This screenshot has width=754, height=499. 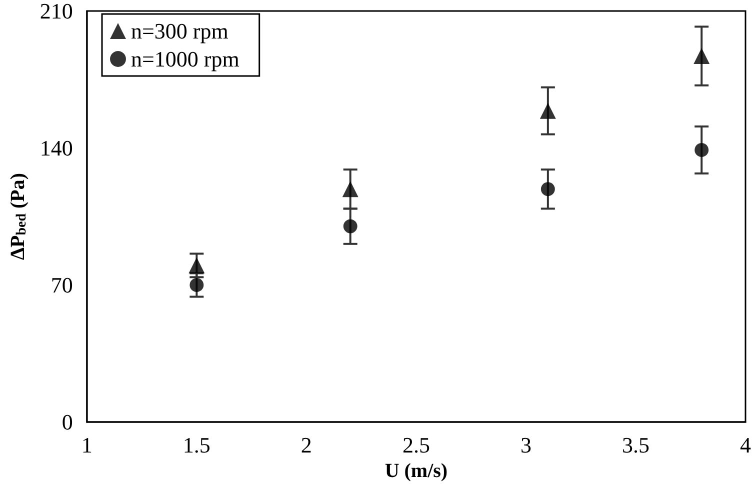 What do you see at coordinates (185, 59) in the screenshot?
I see `legend-label: n=1000 rpm` at bounding box center [185, 59].